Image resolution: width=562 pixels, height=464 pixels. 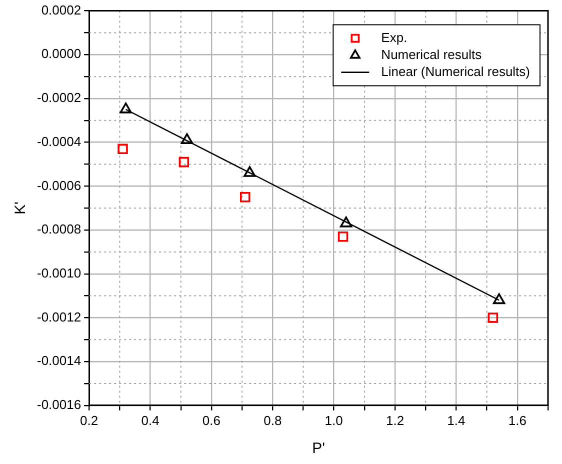 I want to click on x-tick-label: 1.2, so click(x=395, y=420).